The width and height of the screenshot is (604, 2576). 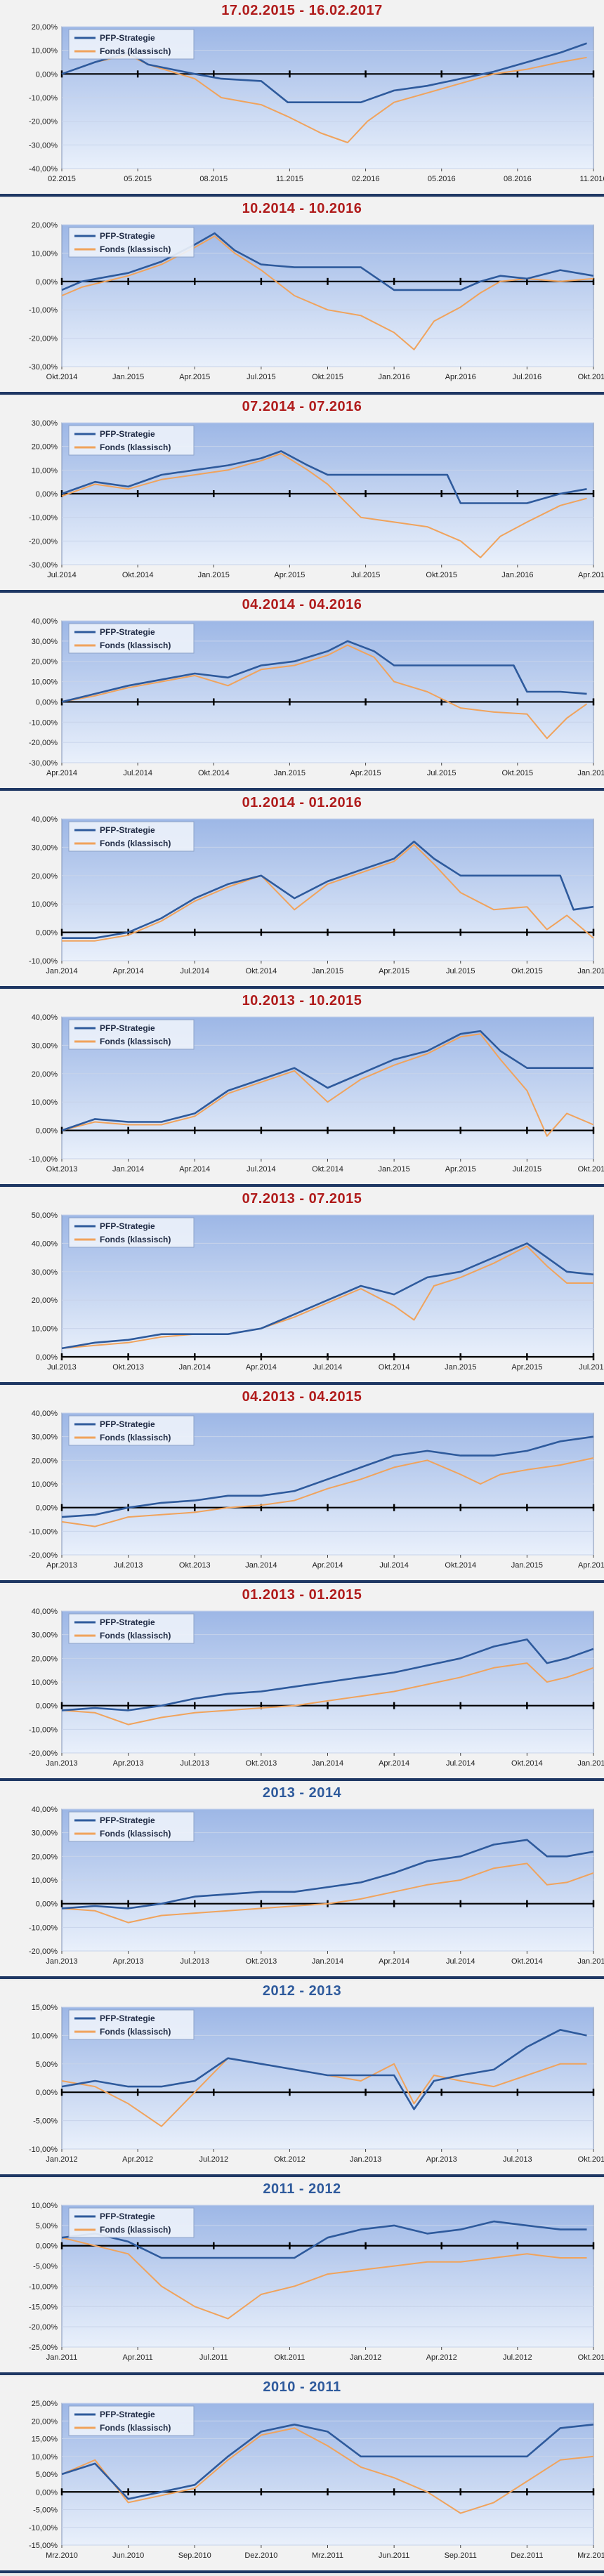 I want to click on y-tick-label: 30,00%, so click(x=45, y=1045).